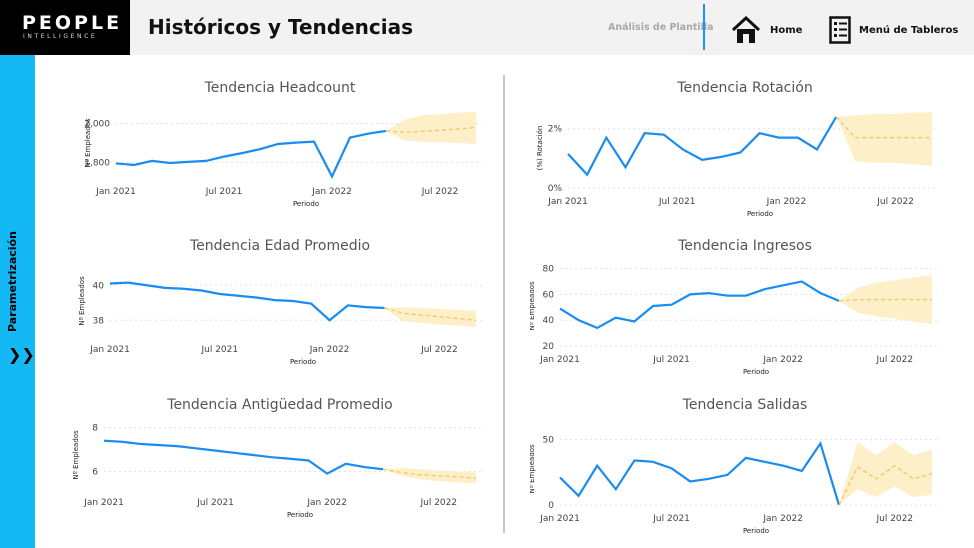 This screenshot has height=548, width=974. Describe the element at coordinates (555, 189) in the screenshot. I see `y-tick-label: 0%` at that location.